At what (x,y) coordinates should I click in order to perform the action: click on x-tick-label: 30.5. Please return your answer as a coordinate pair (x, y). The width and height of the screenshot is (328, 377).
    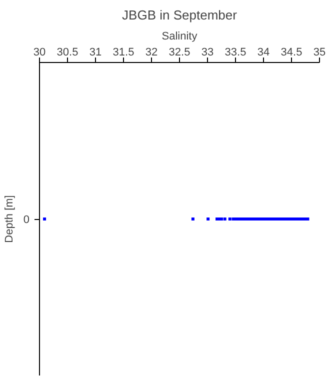
    Looking at the image, I should click on (67, 52).